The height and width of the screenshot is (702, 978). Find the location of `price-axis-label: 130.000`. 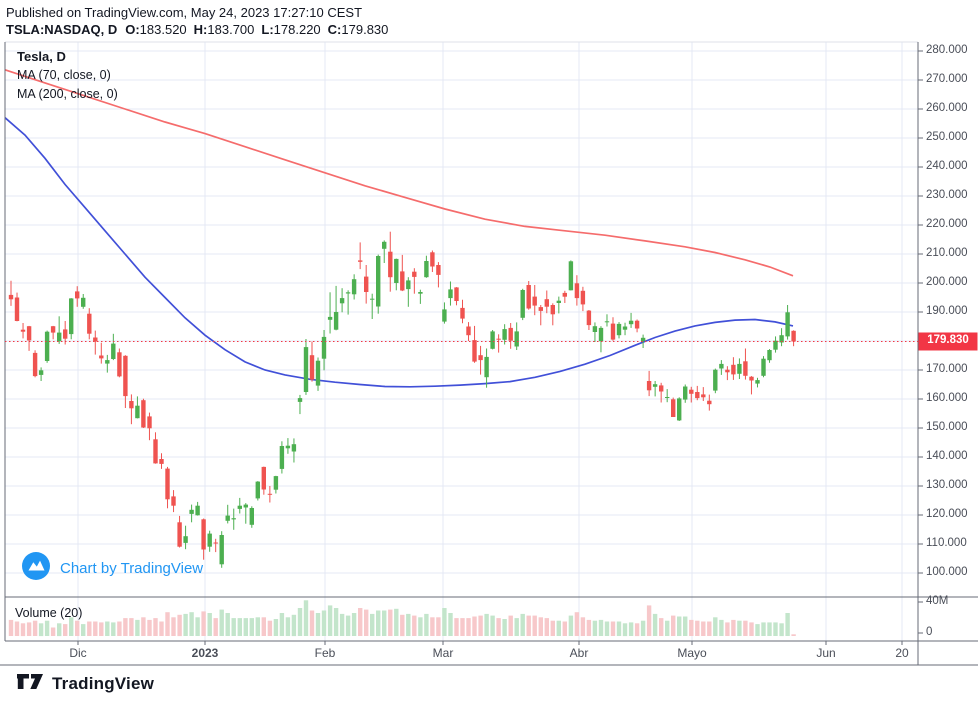

price-axis-label: 130.000 is located at coordinates (947, 485).